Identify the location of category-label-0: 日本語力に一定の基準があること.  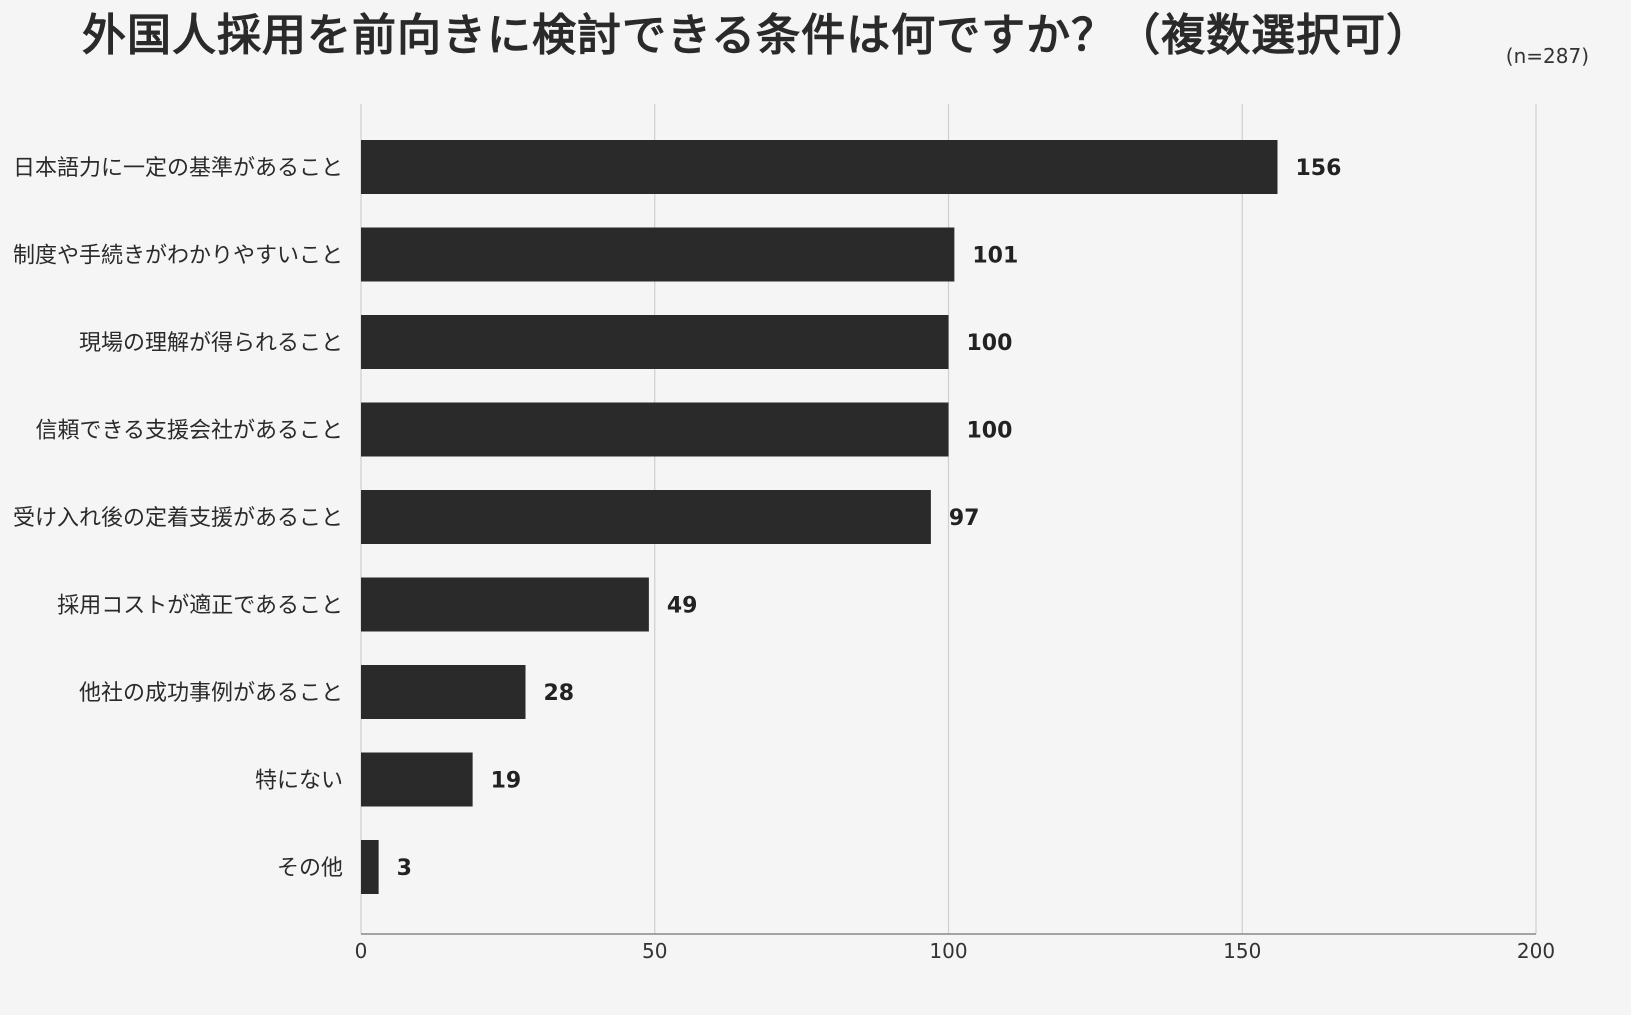
(178, 168).